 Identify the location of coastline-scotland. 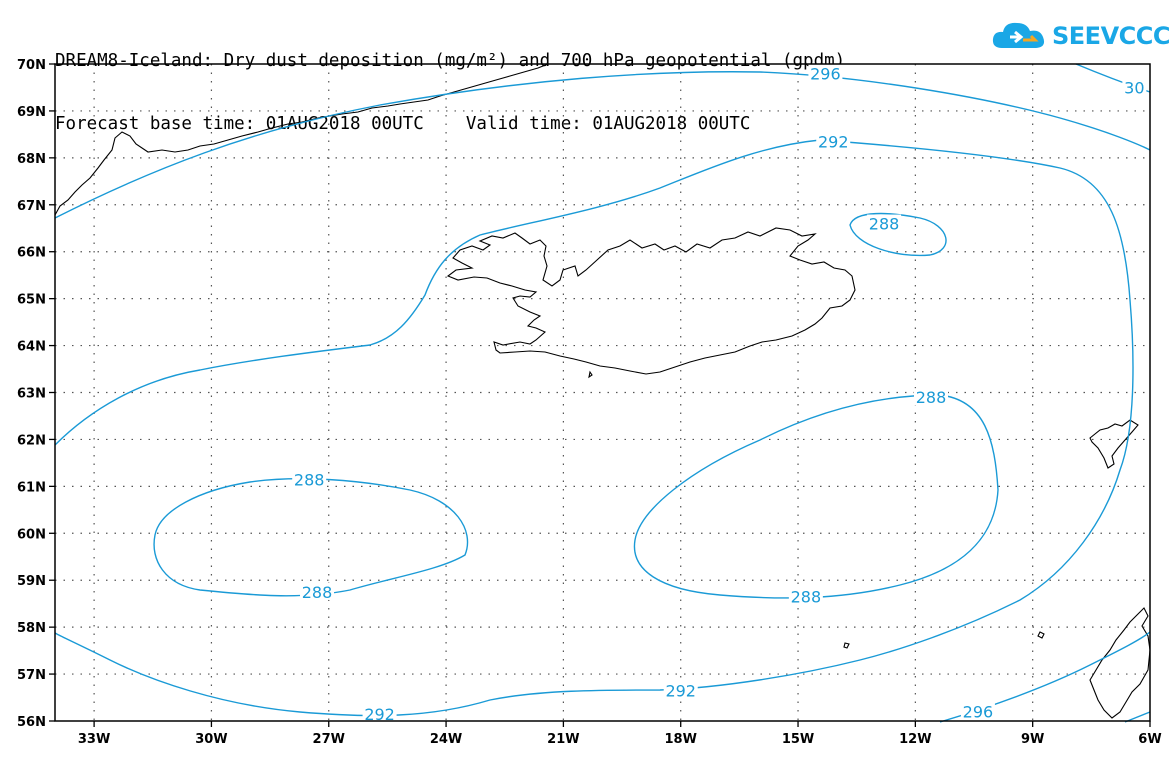
(1120, 663).